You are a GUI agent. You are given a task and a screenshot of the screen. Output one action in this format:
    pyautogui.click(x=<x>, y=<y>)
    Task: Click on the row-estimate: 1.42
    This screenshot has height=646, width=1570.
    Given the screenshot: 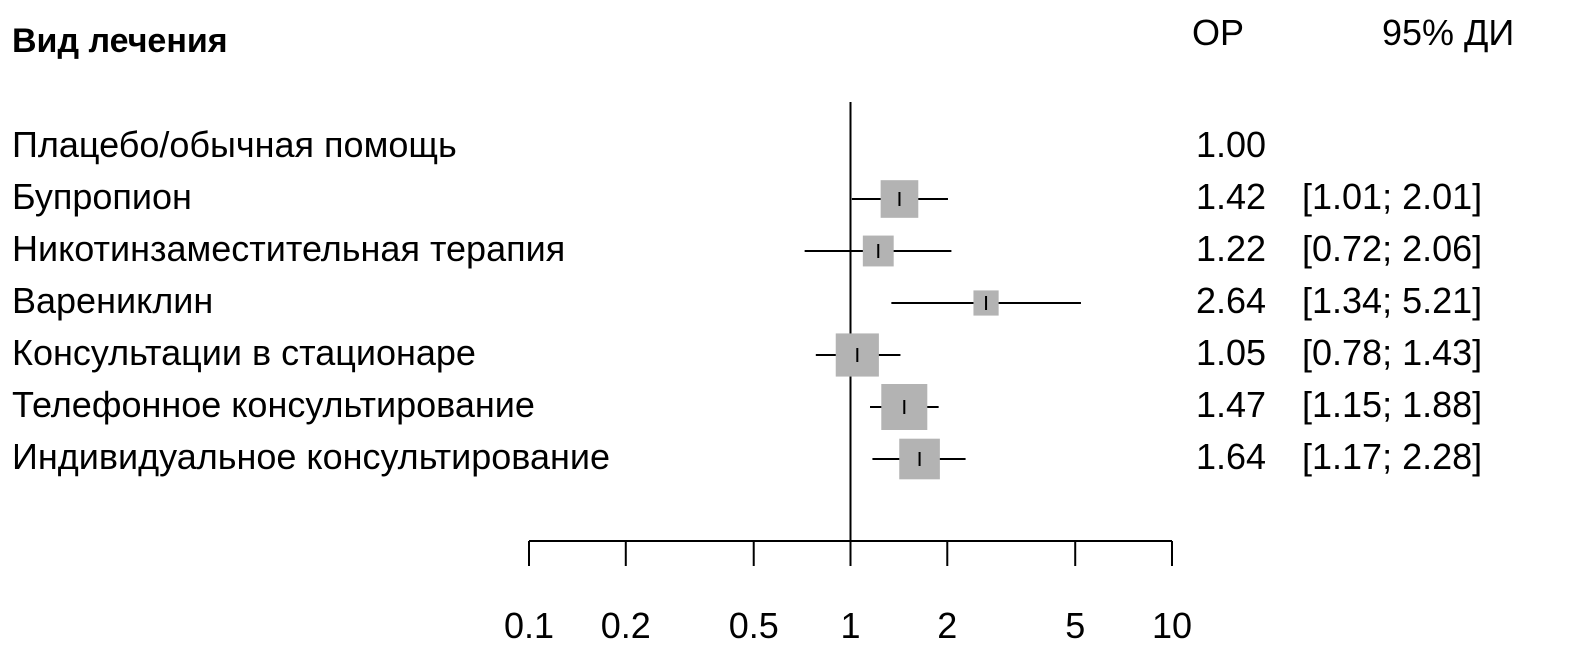 What is the action you would take?
    pyautogui.click(x=1231, y=196)
    